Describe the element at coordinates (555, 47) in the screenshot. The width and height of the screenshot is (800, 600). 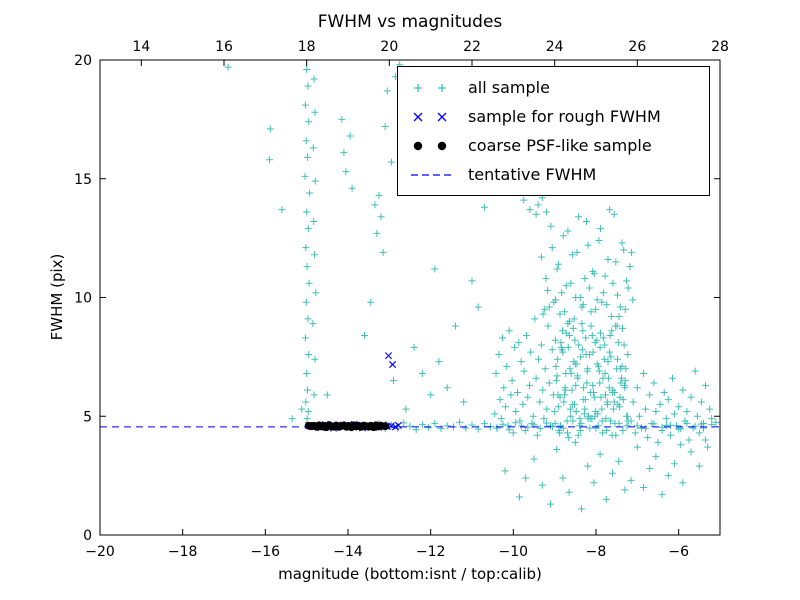
I see `svg-text: 24` at that location.